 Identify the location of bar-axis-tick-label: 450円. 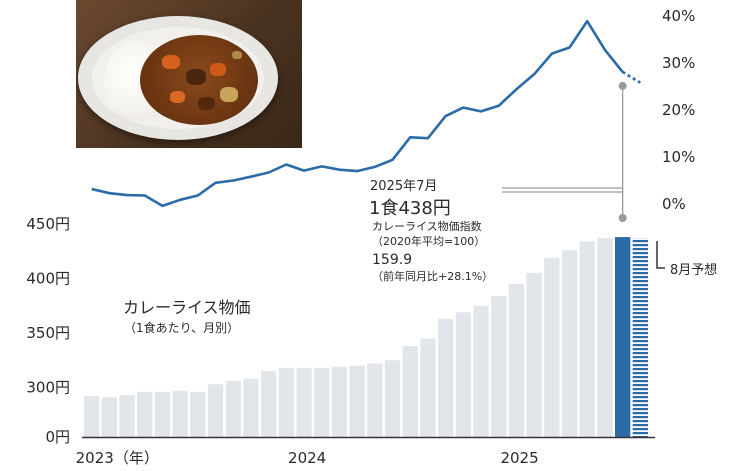
(48, 224).